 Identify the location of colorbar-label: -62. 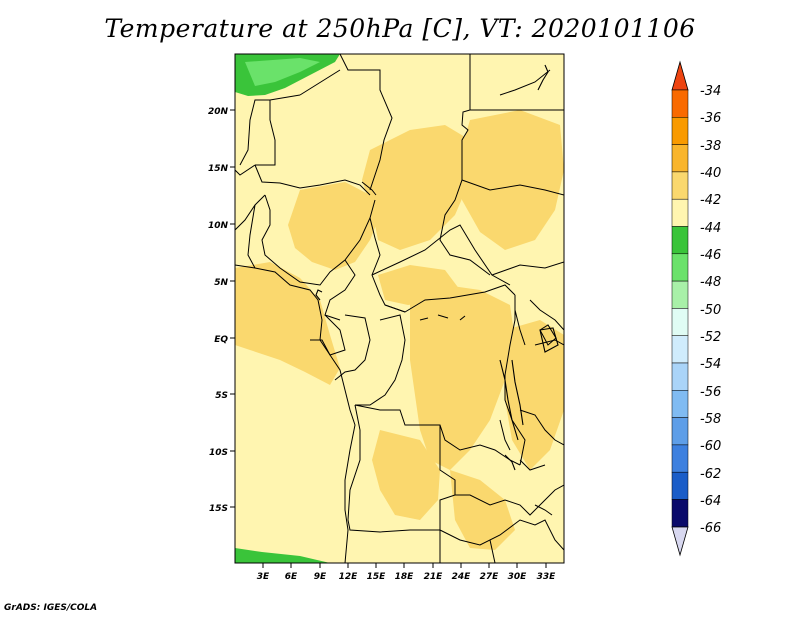
(710, 474).